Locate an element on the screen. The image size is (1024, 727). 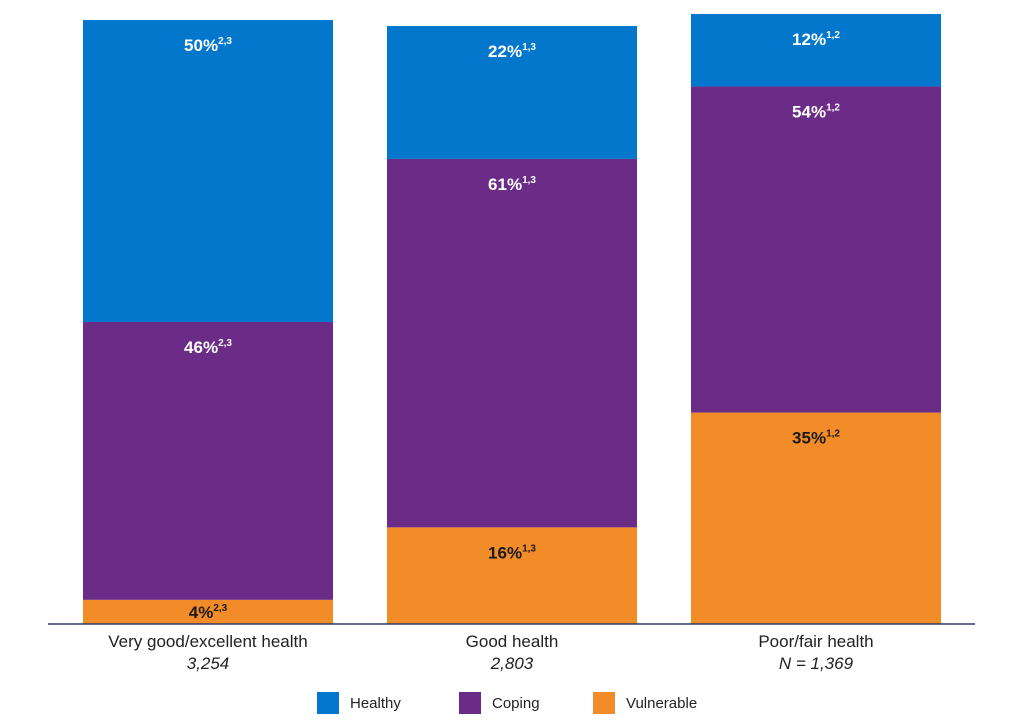
data-label-vulnerable-2: 16%1,3 is located at coordinates (512, 552).